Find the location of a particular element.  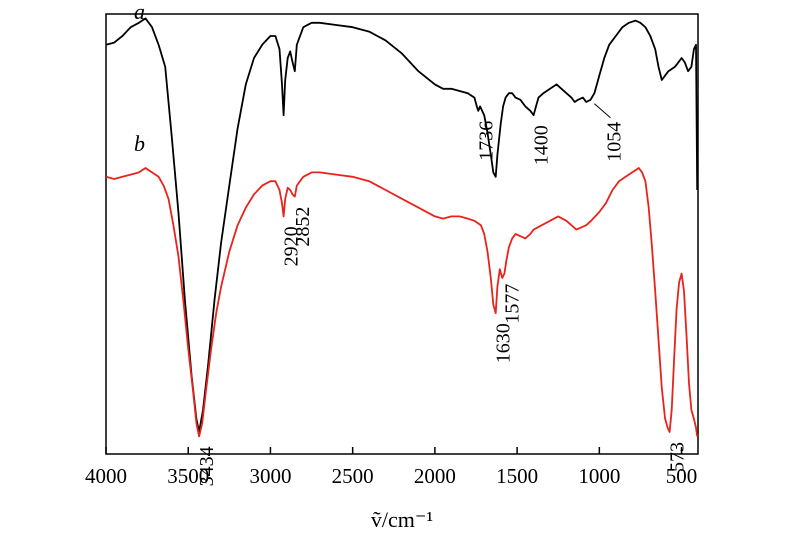

peak-label-3434: 3434 is located at coordinates (207, 466).